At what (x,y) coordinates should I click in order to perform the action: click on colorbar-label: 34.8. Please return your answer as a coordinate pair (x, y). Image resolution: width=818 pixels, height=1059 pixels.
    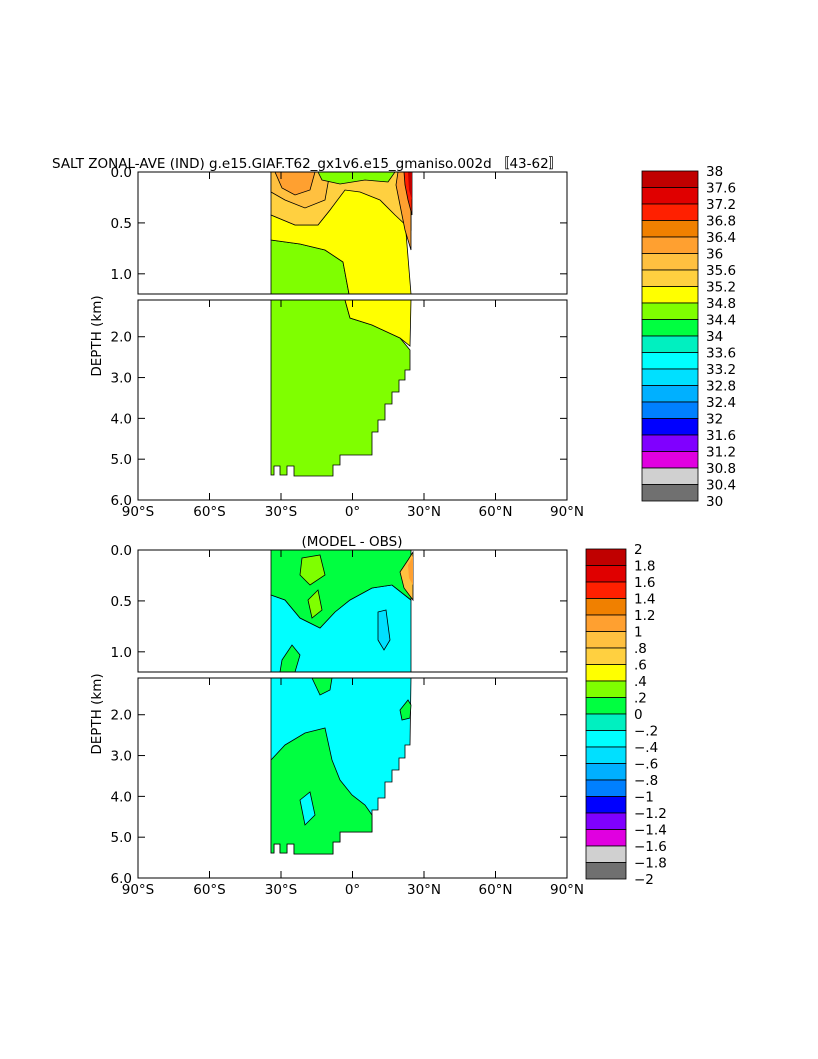
    Looking at the image, I should click on (721, 304).